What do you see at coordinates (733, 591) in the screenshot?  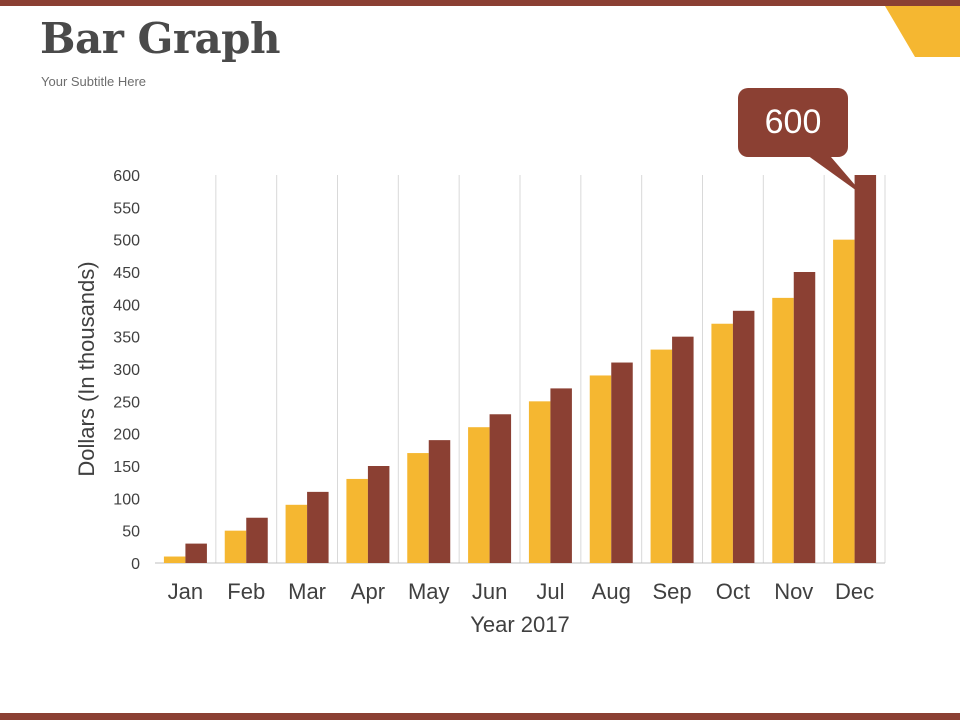 I see `x-tick-label: Oct` at bounding box center [733, 591].